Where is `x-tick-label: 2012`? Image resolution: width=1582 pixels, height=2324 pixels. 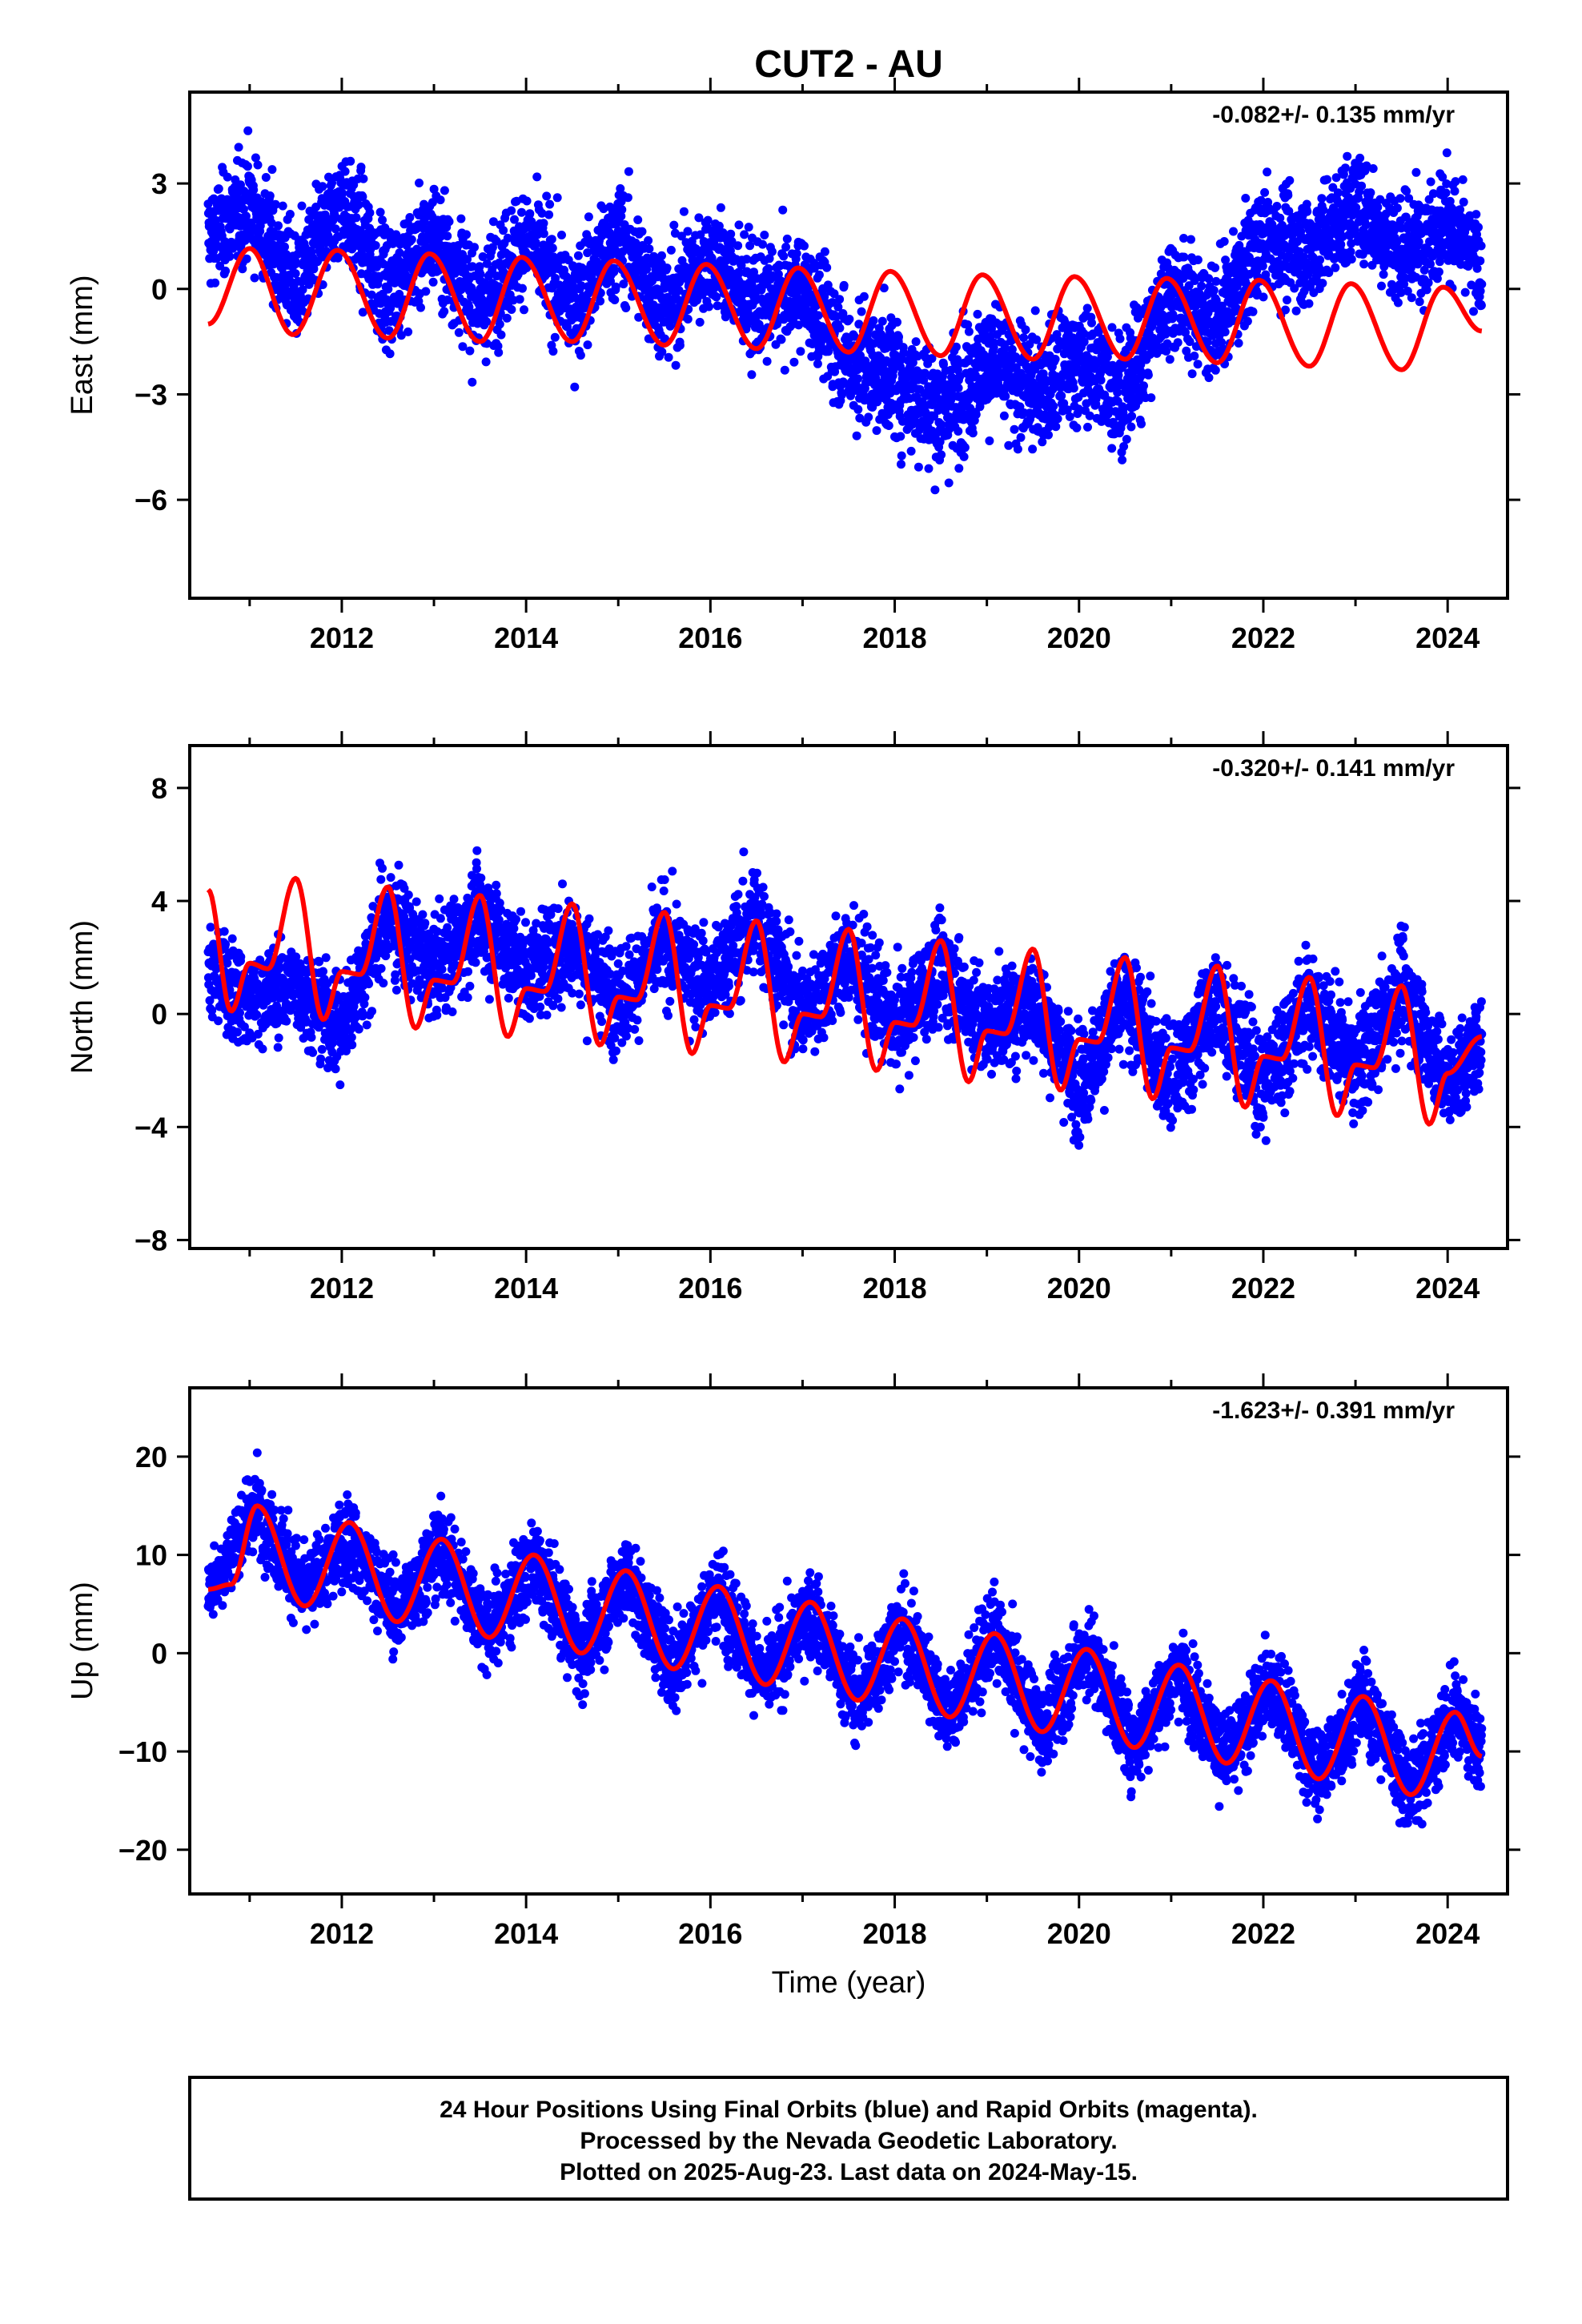 x-tick-label: 2012 is located at coordinates (342, 637).